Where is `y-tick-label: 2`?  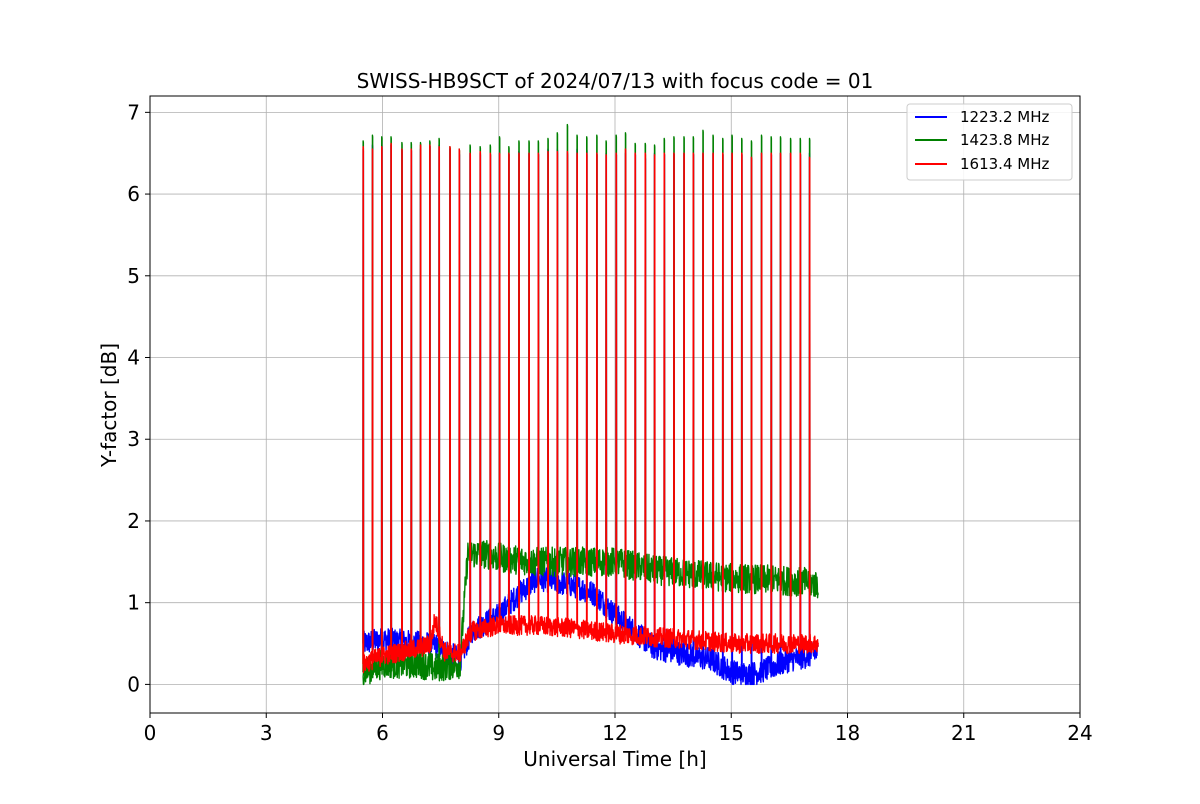
y-tick-label: 2 is located at coordinates (133, 521).